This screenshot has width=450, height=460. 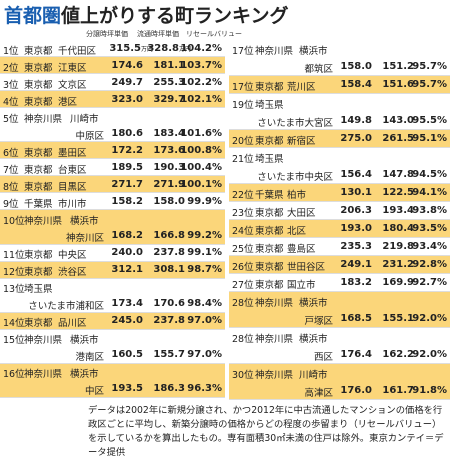 I want to click on column-header: リセールバリュー, so click(x=214, y=34).